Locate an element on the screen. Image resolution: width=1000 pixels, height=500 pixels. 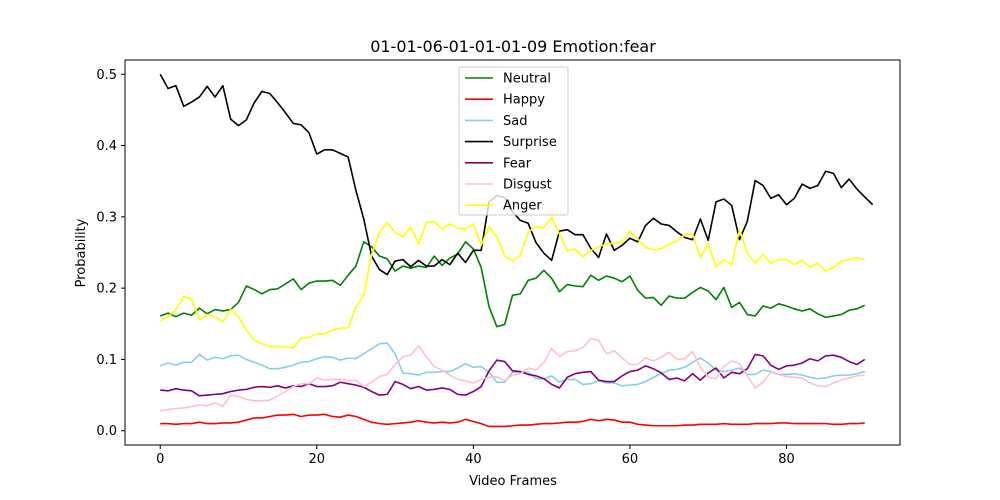
x-tick-label: 80 is located at coordinates (786, 459).